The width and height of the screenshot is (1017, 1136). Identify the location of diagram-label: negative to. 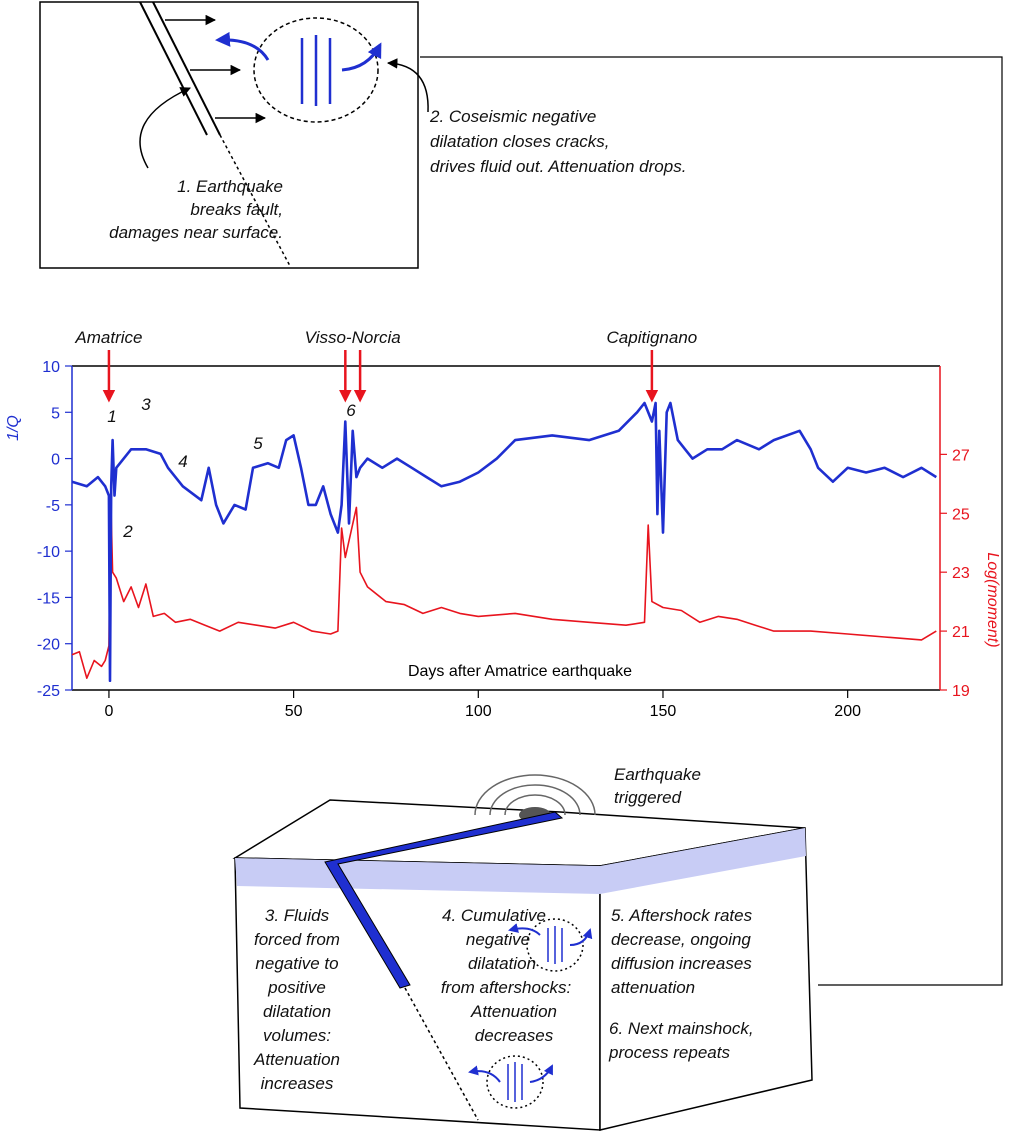
(296, 963).